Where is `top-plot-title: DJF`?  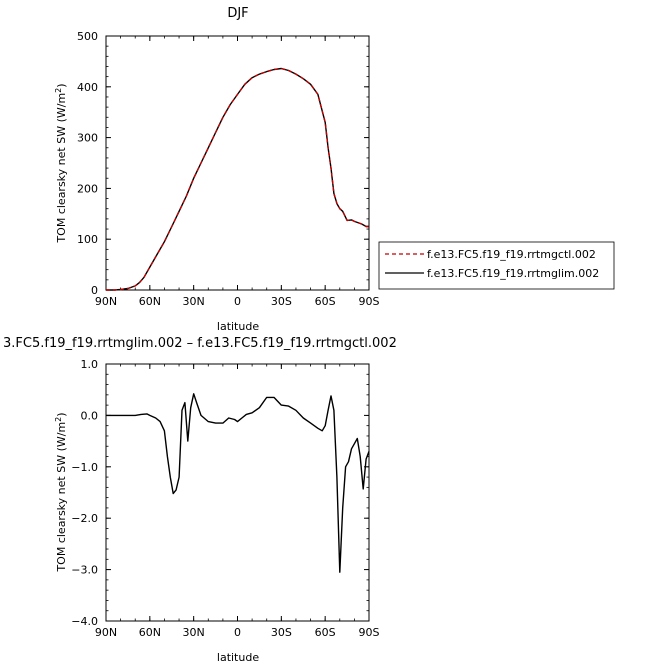 top-plot-title: DJF is located at coordinates (237, 13).